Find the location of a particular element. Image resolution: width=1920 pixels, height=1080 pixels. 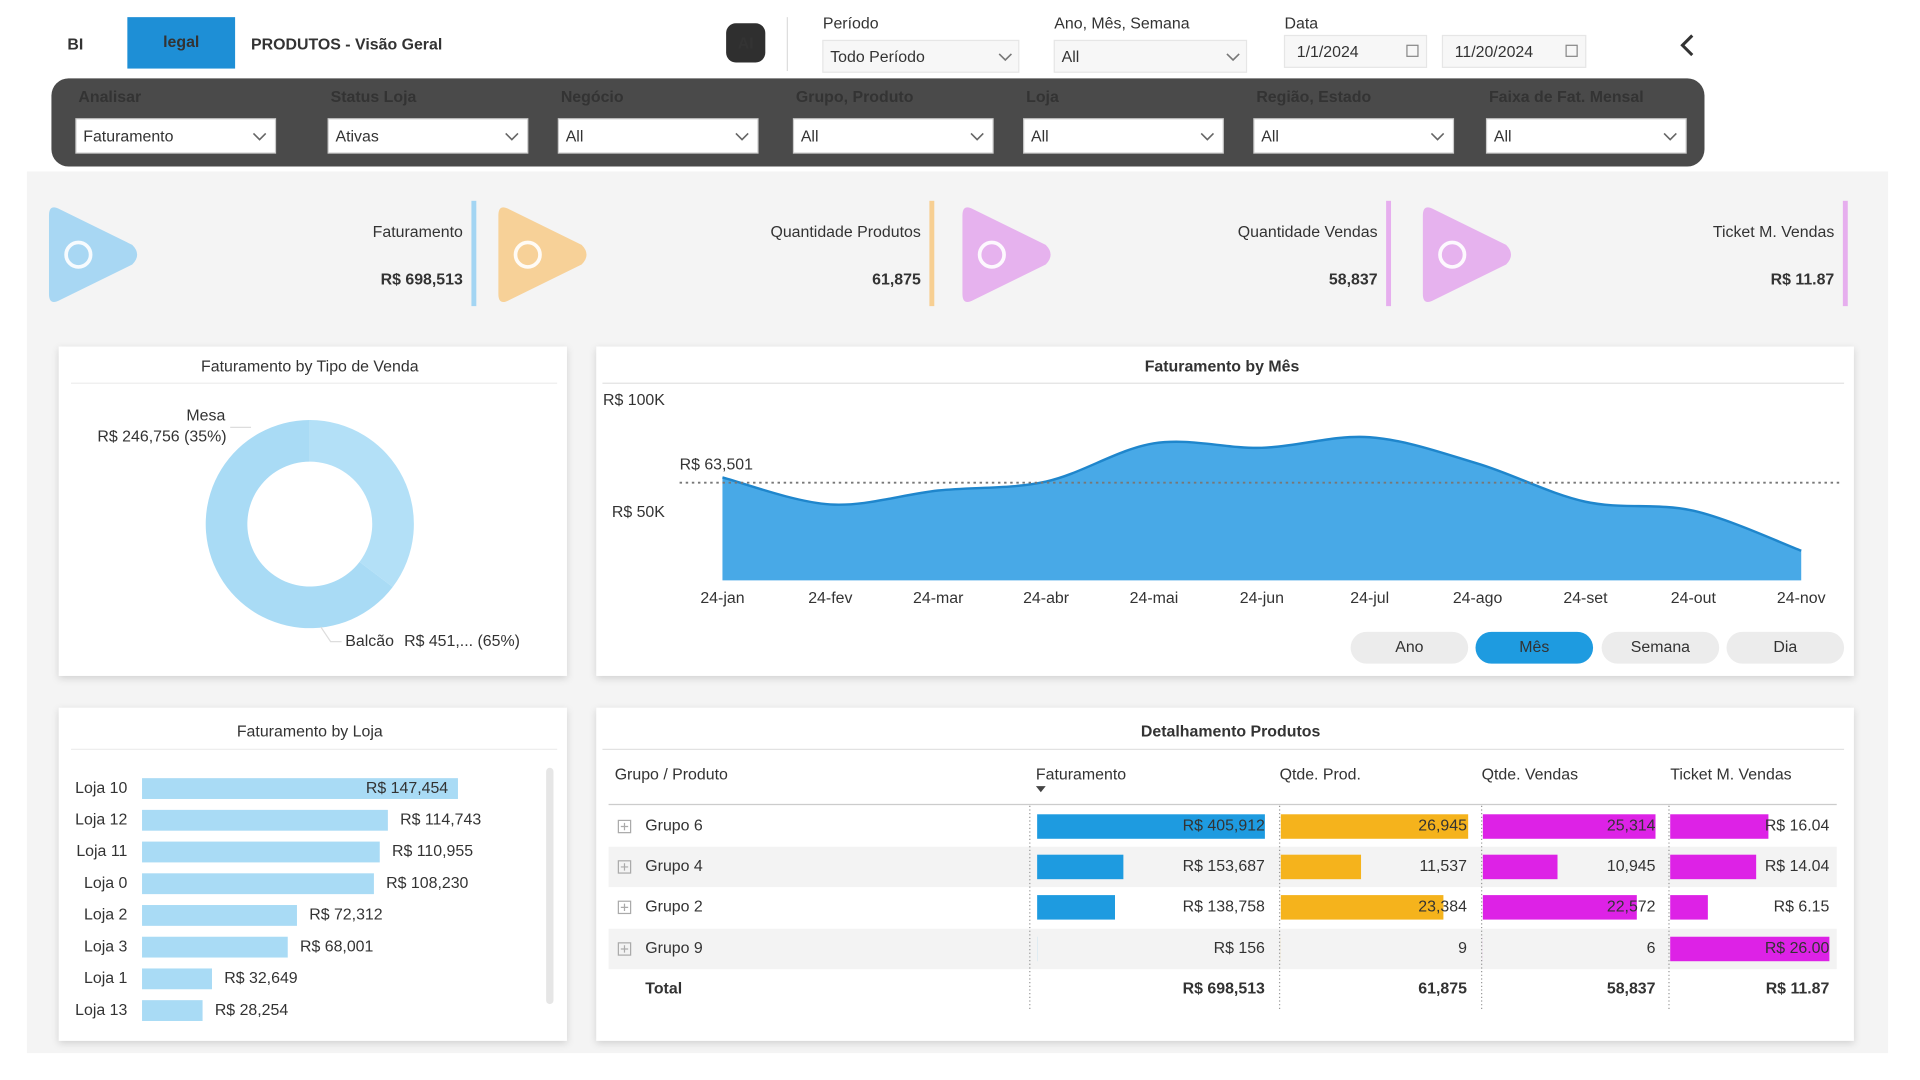

y-tick-label: Loja 13 is located at coordinates (101, 1010).